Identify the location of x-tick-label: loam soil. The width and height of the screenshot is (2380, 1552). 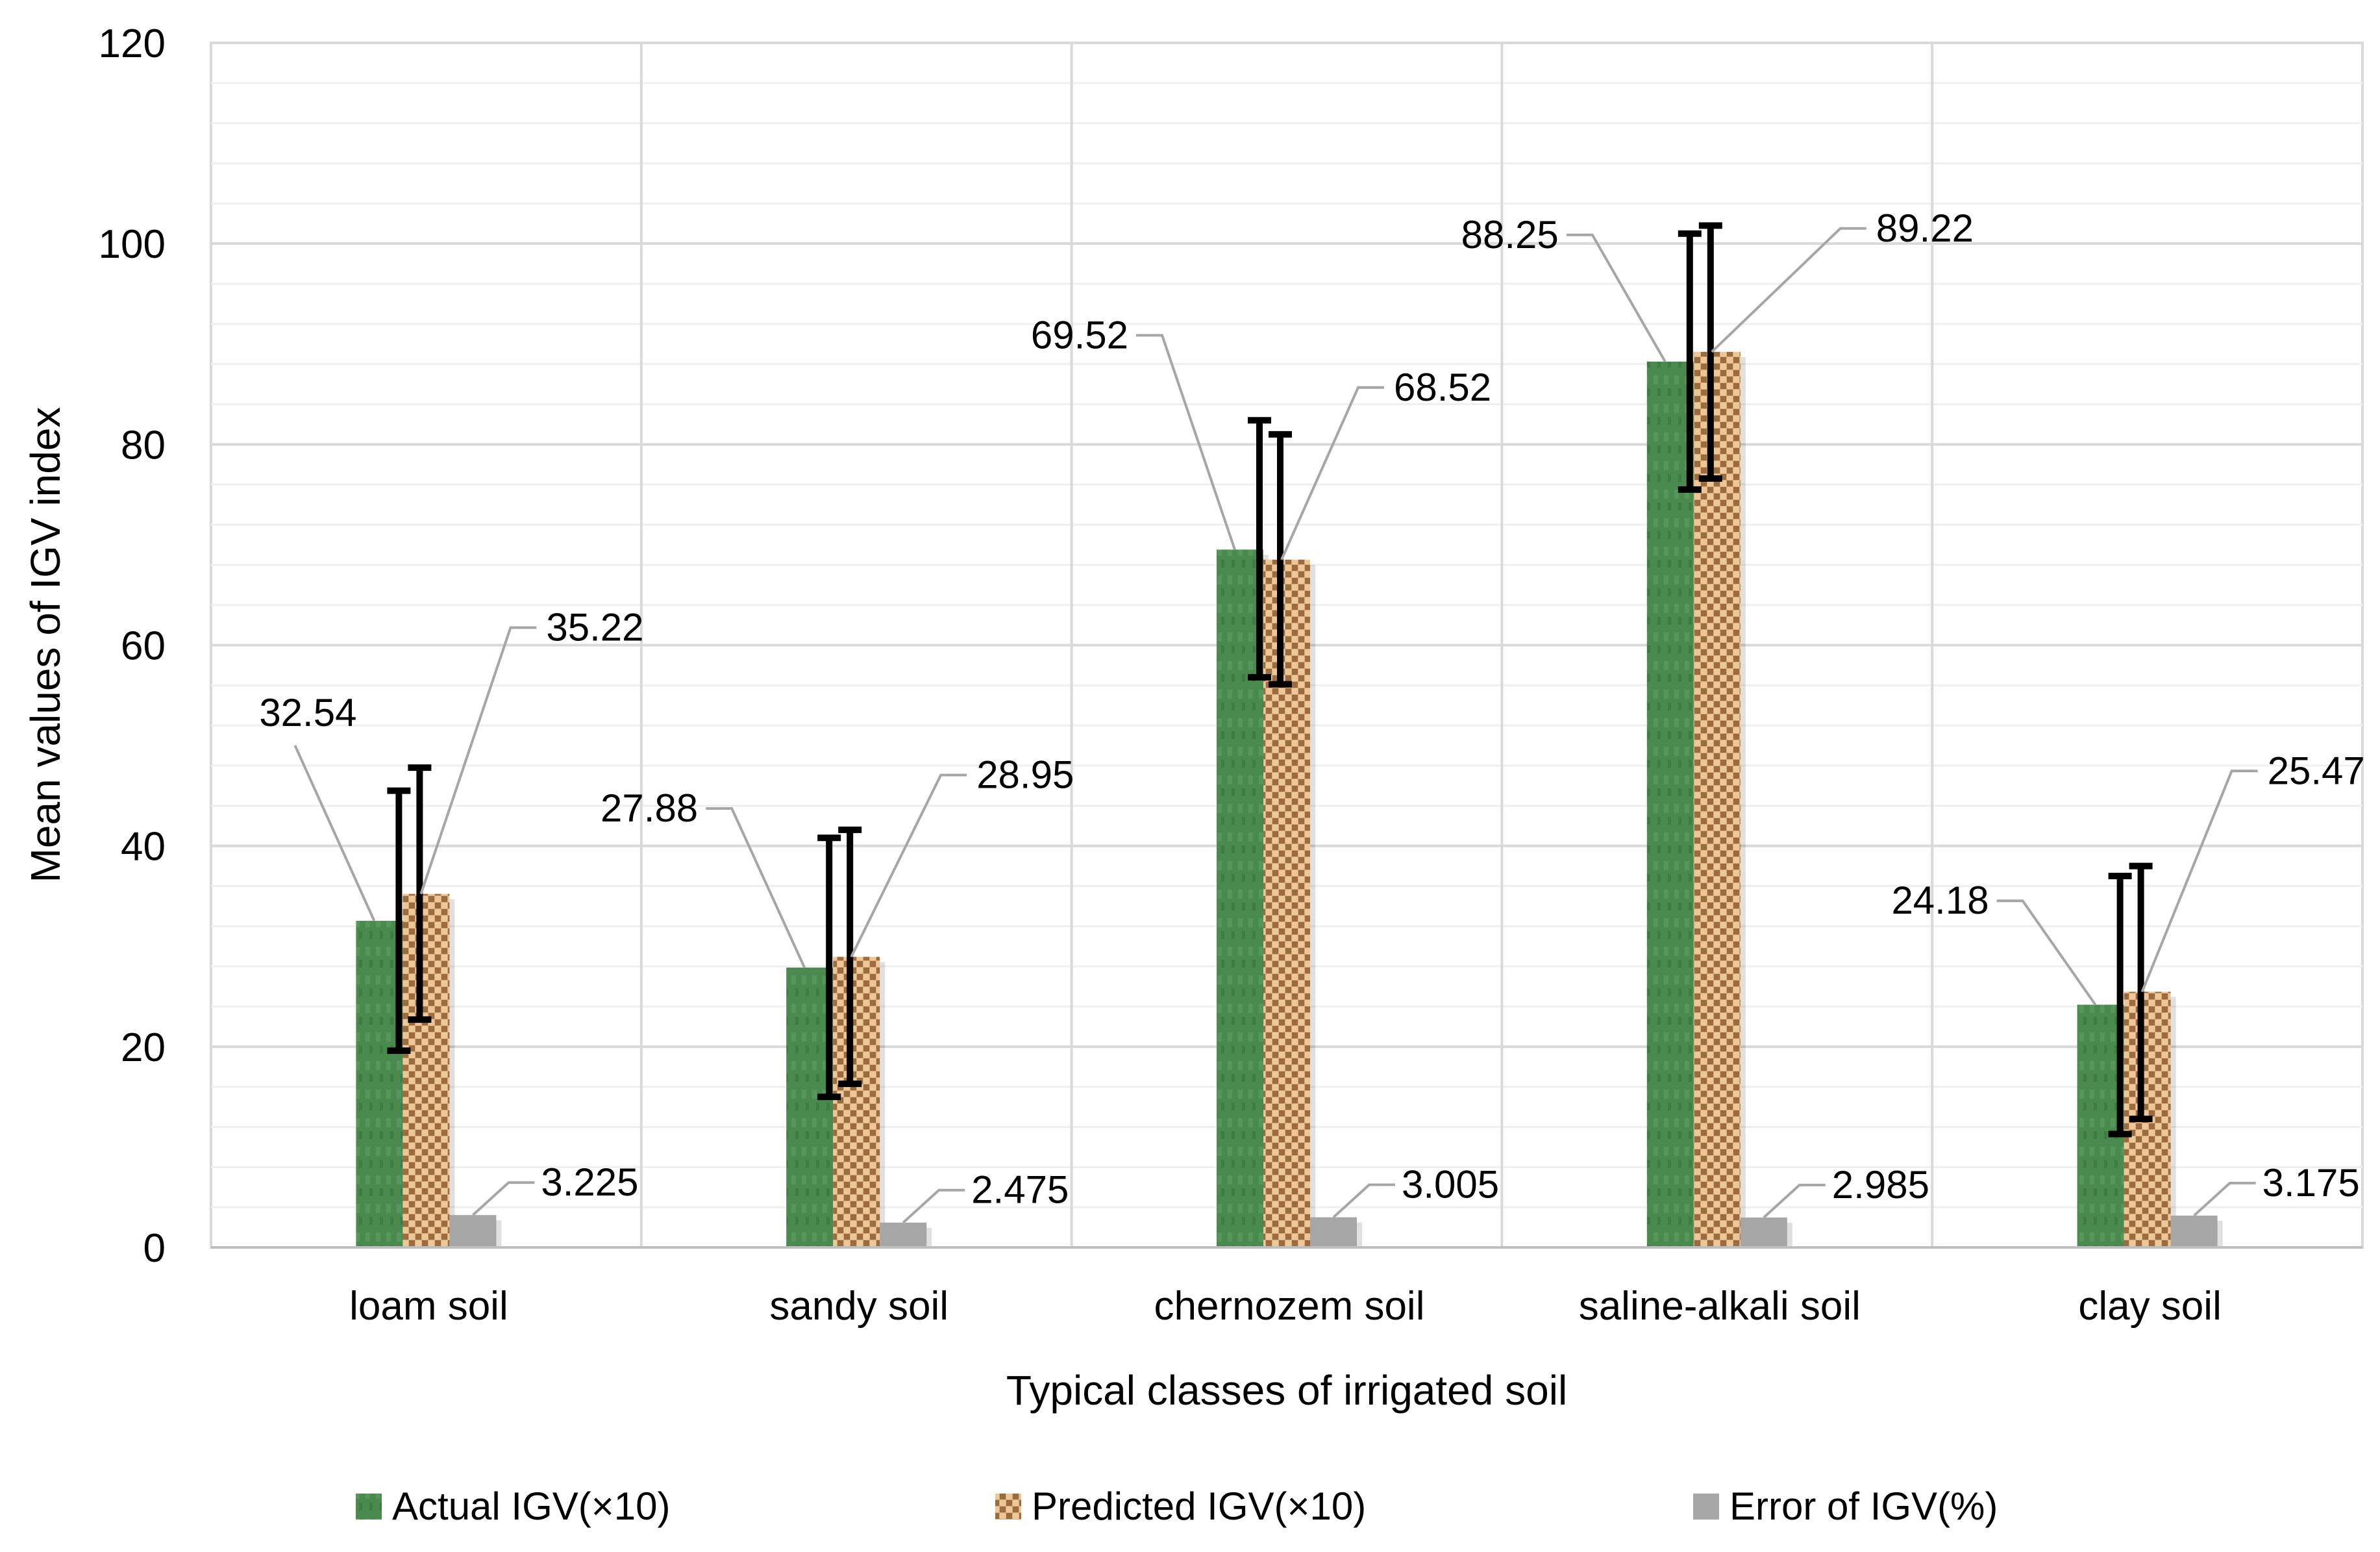
(429, 1306).